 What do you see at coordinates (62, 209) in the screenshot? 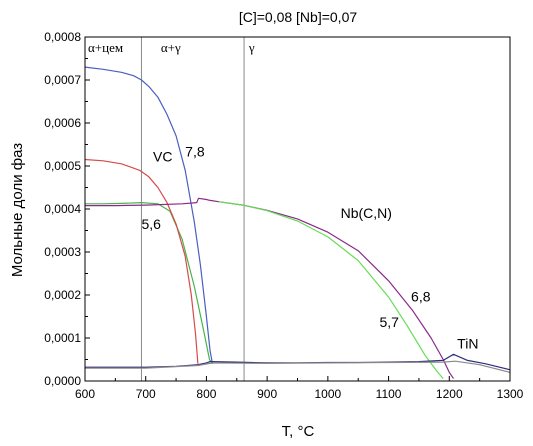
I see `y-tick-label-4: 0,0004` at bounding box center [62, 209].